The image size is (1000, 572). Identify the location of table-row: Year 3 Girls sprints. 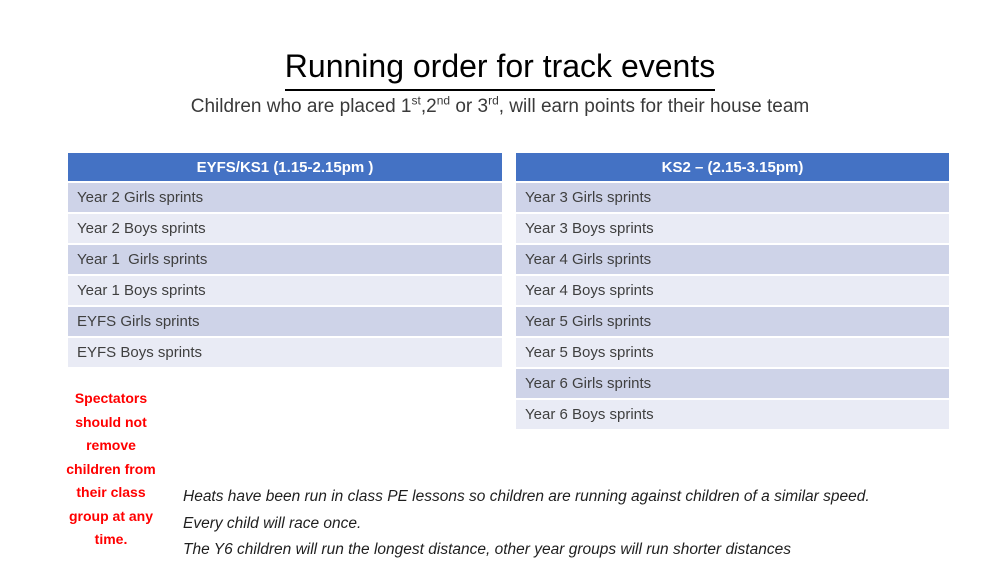
(732, 197).